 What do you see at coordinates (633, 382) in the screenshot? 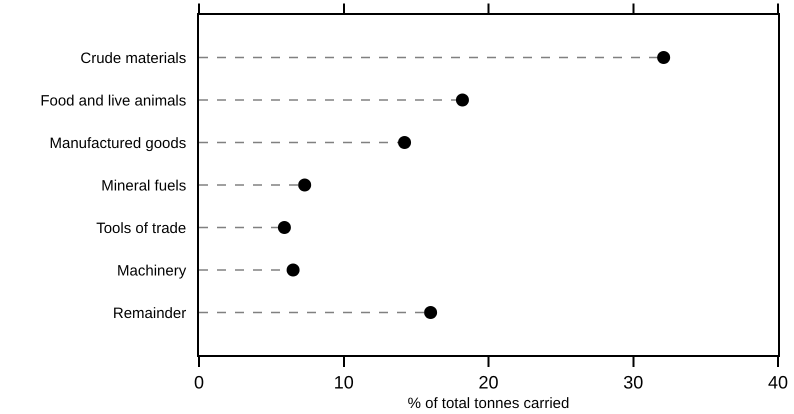
I see `x-tick-label: 30` at bounding box center [633, 382].